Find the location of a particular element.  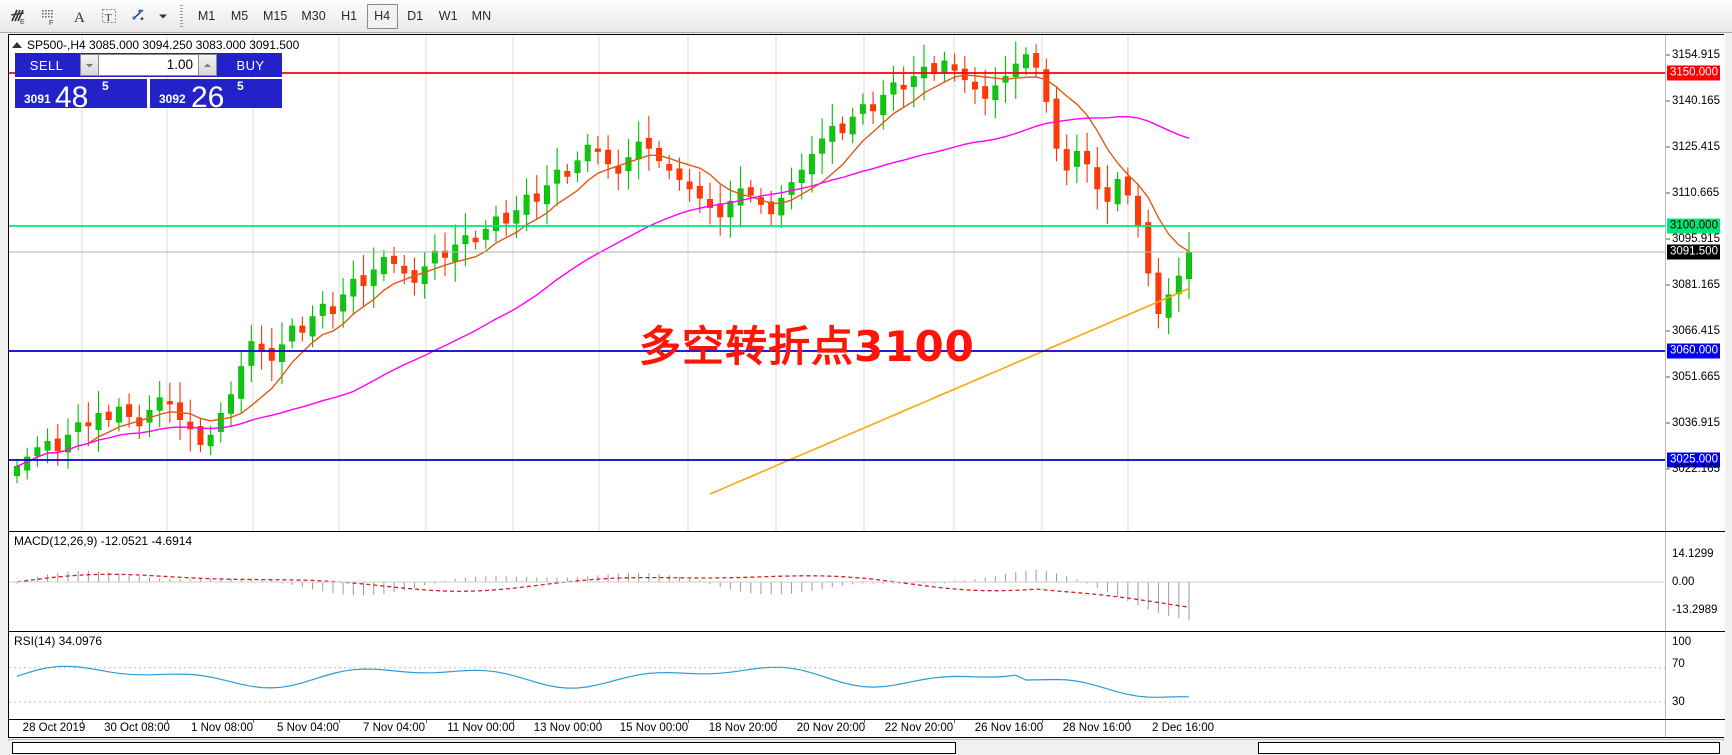

price-axis-label: 3051.665 is located at coordinates (1696, 377).